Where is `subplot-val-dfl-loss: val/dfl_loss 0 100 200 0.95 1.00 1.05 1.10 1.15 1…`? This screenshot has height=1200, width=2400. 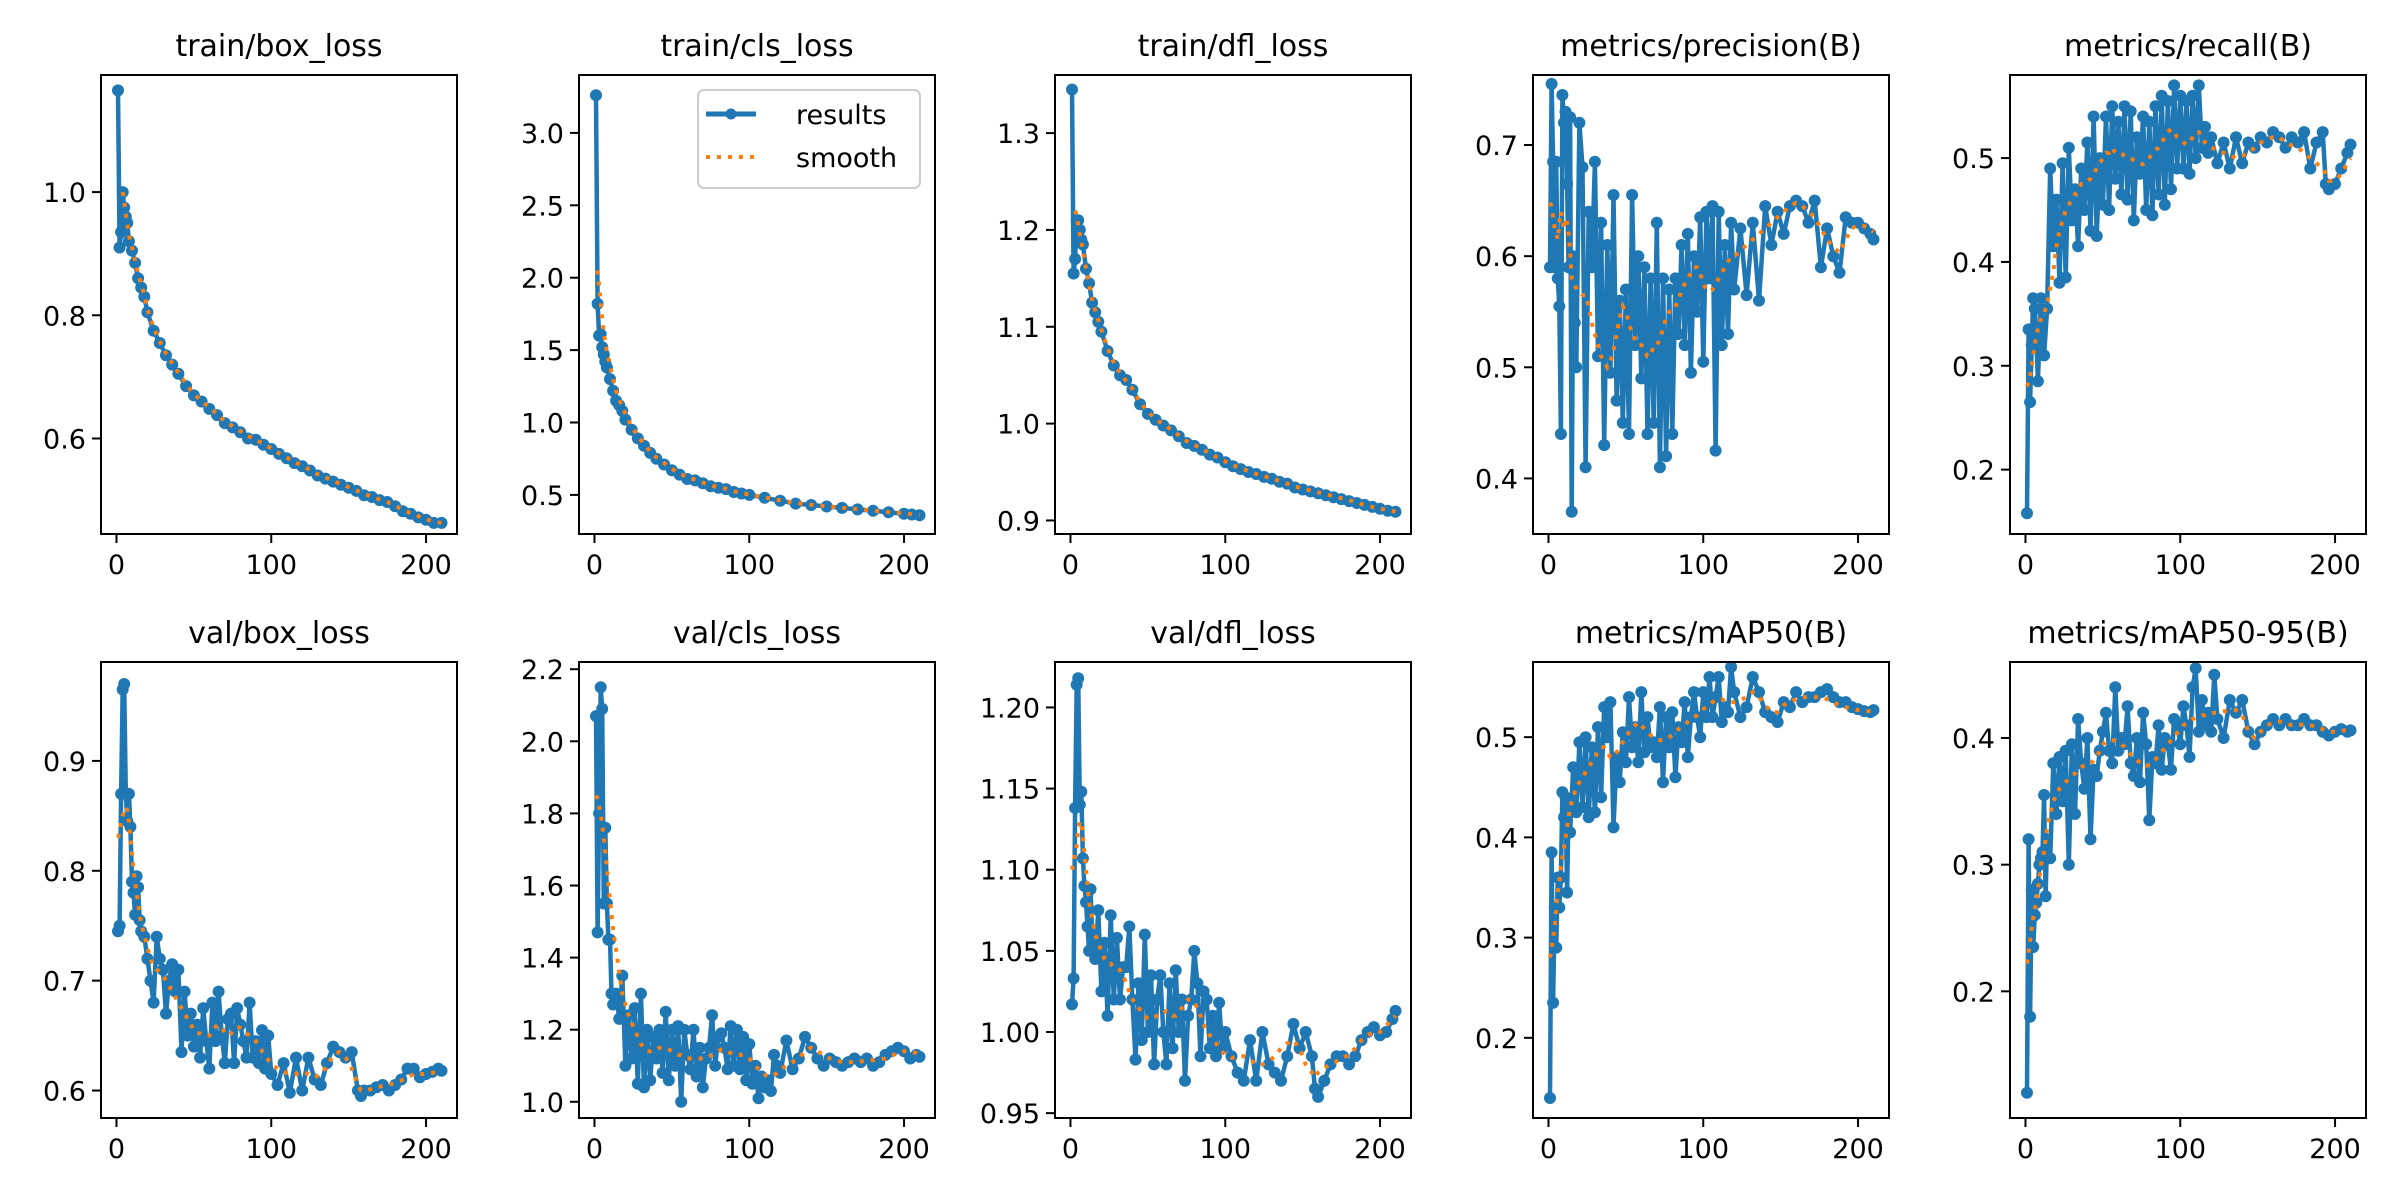 subplot-val-dfl-loss: val/dfl_loss 0 100 200 0.95 1.00 1.05 1.10 1.15 1… is located at coordinates (1196, 890).